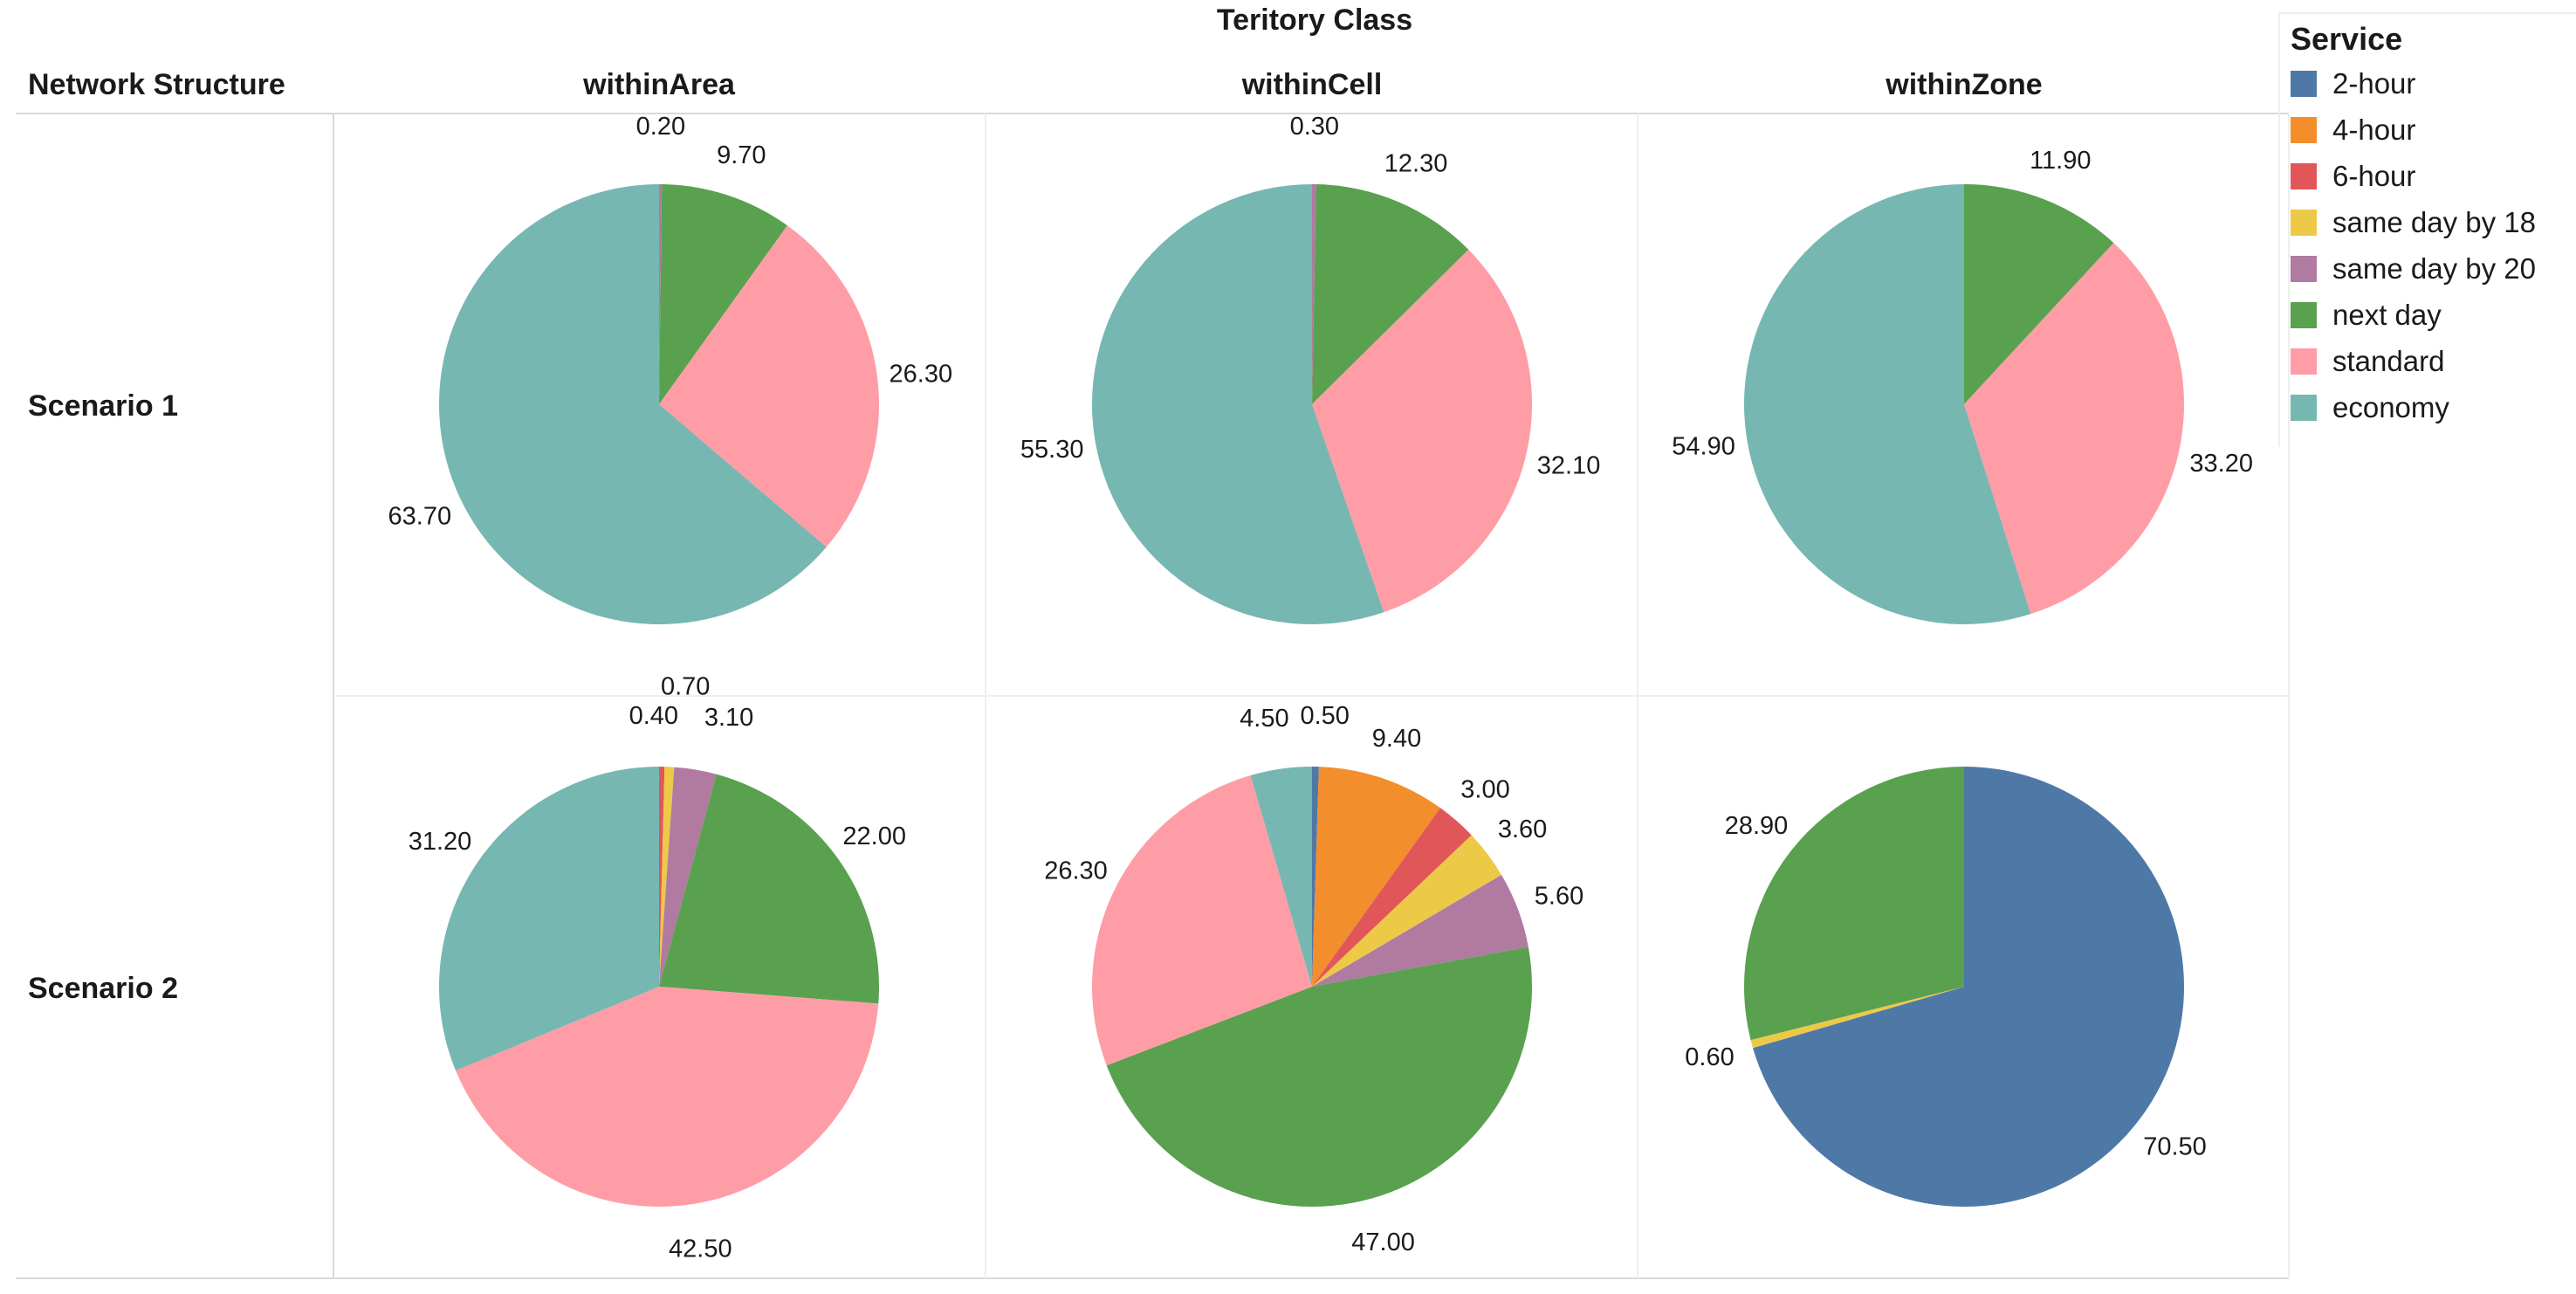 The image size is (2576, 1294). Describe the element at coordinates (659, 84) in the screenshot. I see `column-header-withinArea: withinArea` at that location.